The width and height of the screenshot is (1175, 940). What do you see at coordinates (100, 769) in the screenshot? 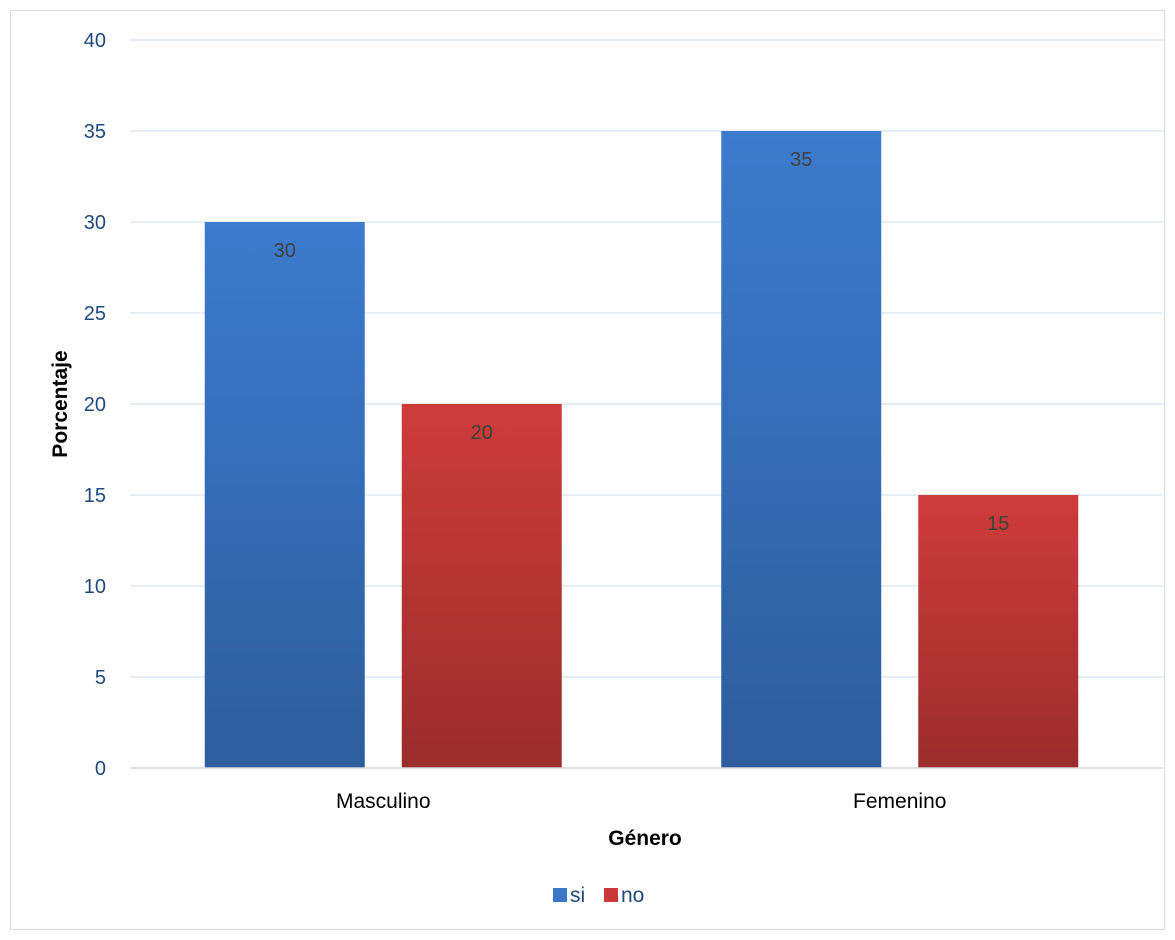
I see `y-tick-label: 0` at bounding box center [100, 769].